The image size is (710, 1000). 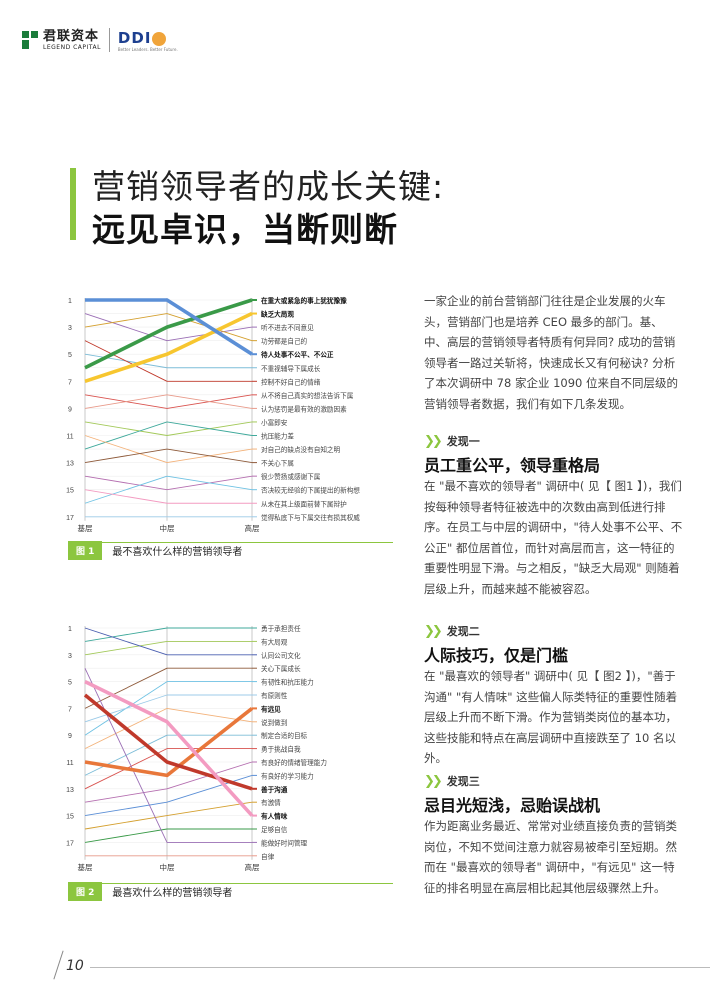 What do you see at coordinates (496, 655) in the screenshot?
I see `finding2-title: 人际技巧，仅是门槛` at bounding box center [496, 655].